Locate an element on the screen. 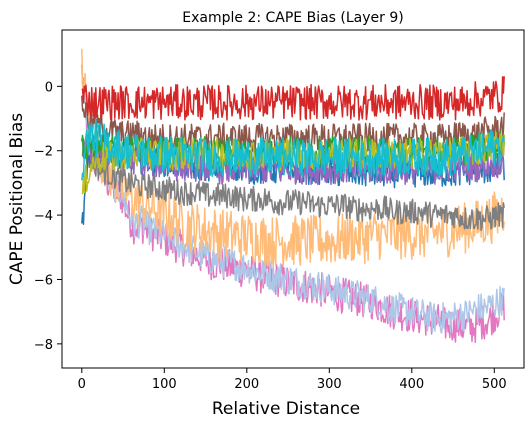 The width and height of the screenshot is (531, 426). x-axis: 0 100 200 300 400 500 is located at coordinates (292, 380).